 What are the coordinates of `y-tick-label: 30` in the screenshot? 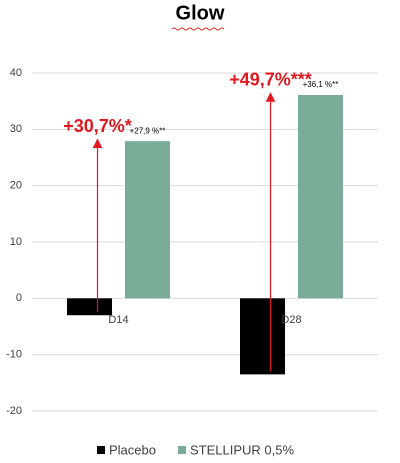 It's located at (16, 129).